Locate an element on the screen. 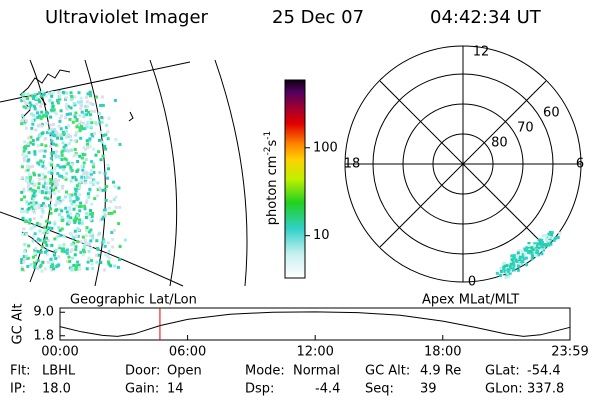 This screenshot has height=400, width=600. field-value: 39 is located at coordinates (428, 389).